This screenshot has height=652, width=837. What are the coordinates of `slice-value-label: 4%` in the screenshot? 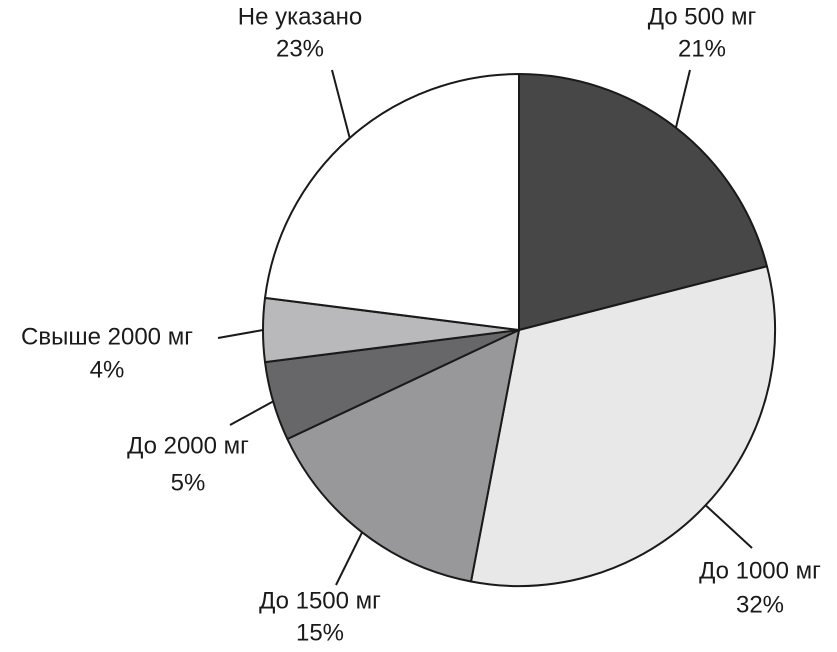 It's located at (107, 369).